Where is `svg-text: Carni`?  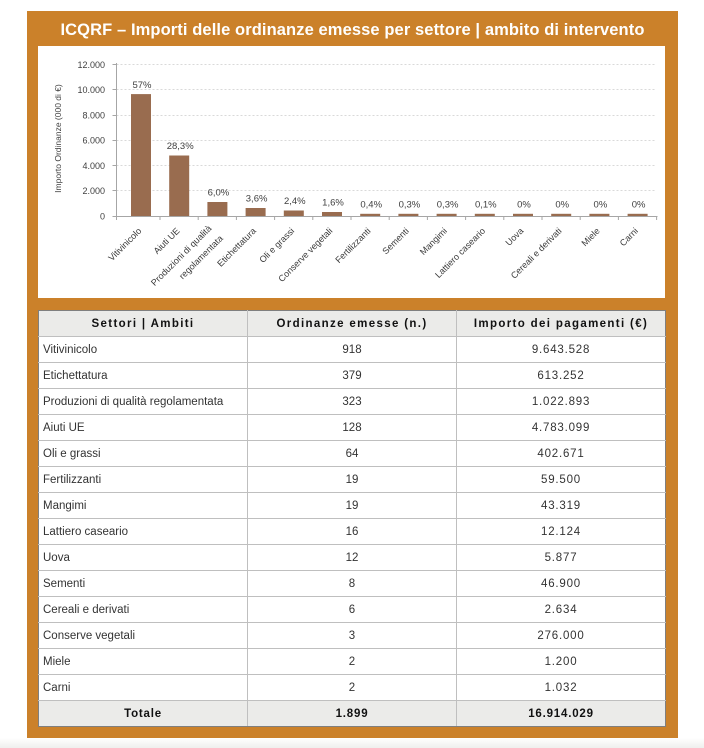 svg-text: Carni is located at coordinates (629, 237).